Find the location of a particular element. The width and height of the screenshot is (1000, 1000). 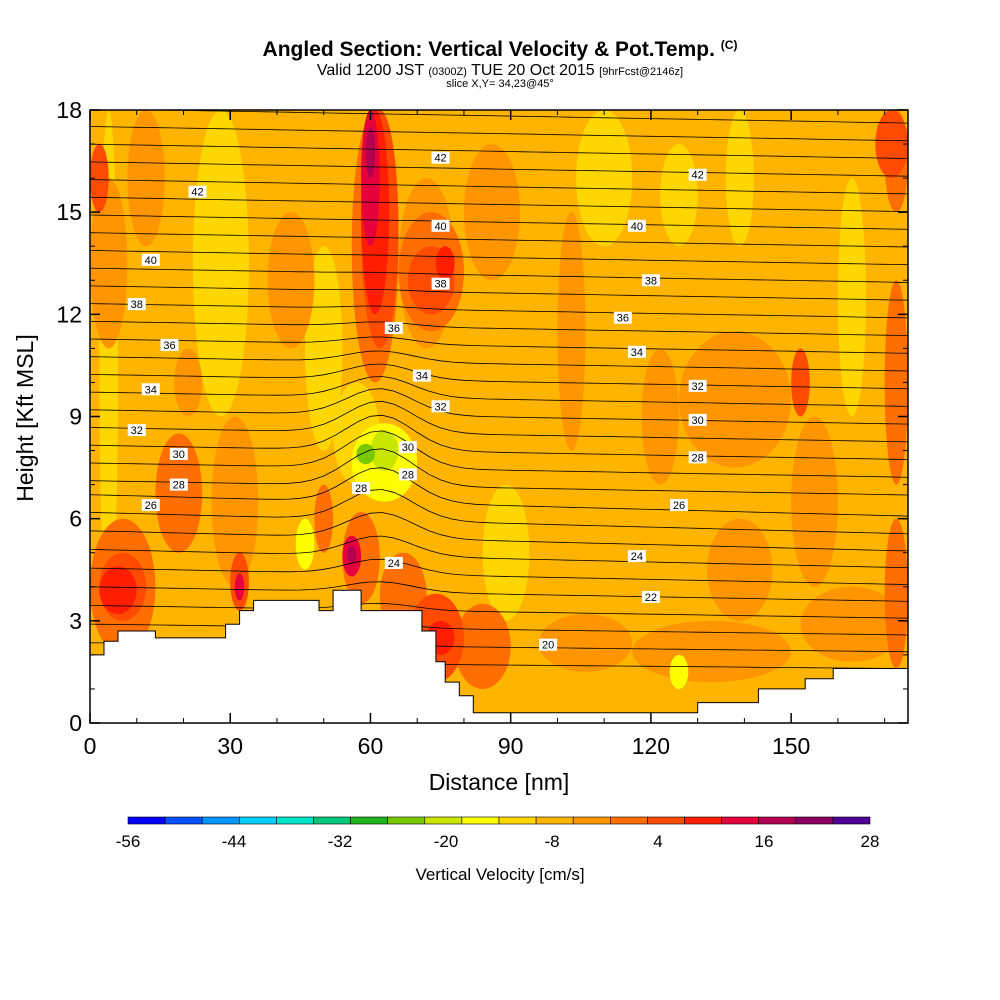

theta-label-3: 40 is located at coordinates (150, 260).